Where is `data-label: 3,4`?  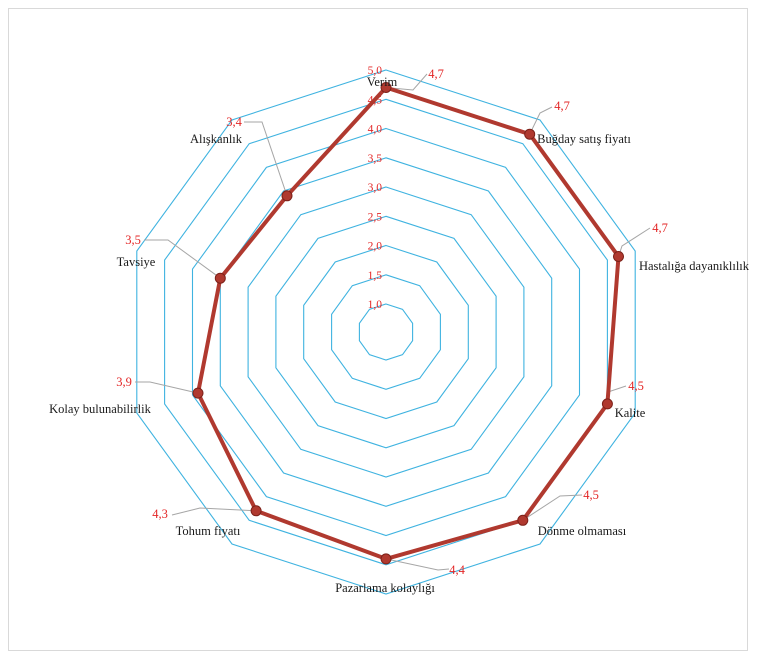 data-label: 3,4 is located at coordinates (234, 122).